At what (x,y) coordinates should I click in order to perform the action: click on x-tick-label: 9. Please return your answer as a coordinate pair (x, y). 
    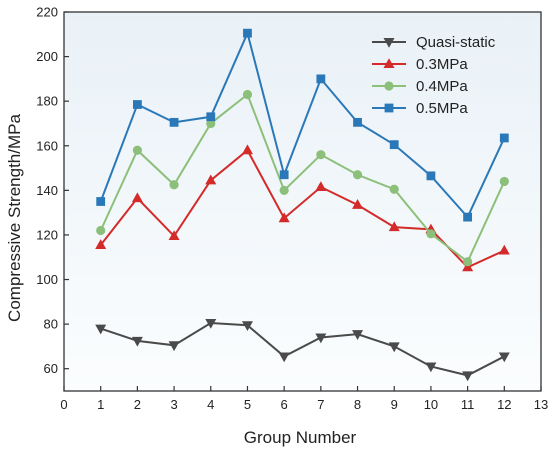
    Looking at the image, I should click on (394, 404).